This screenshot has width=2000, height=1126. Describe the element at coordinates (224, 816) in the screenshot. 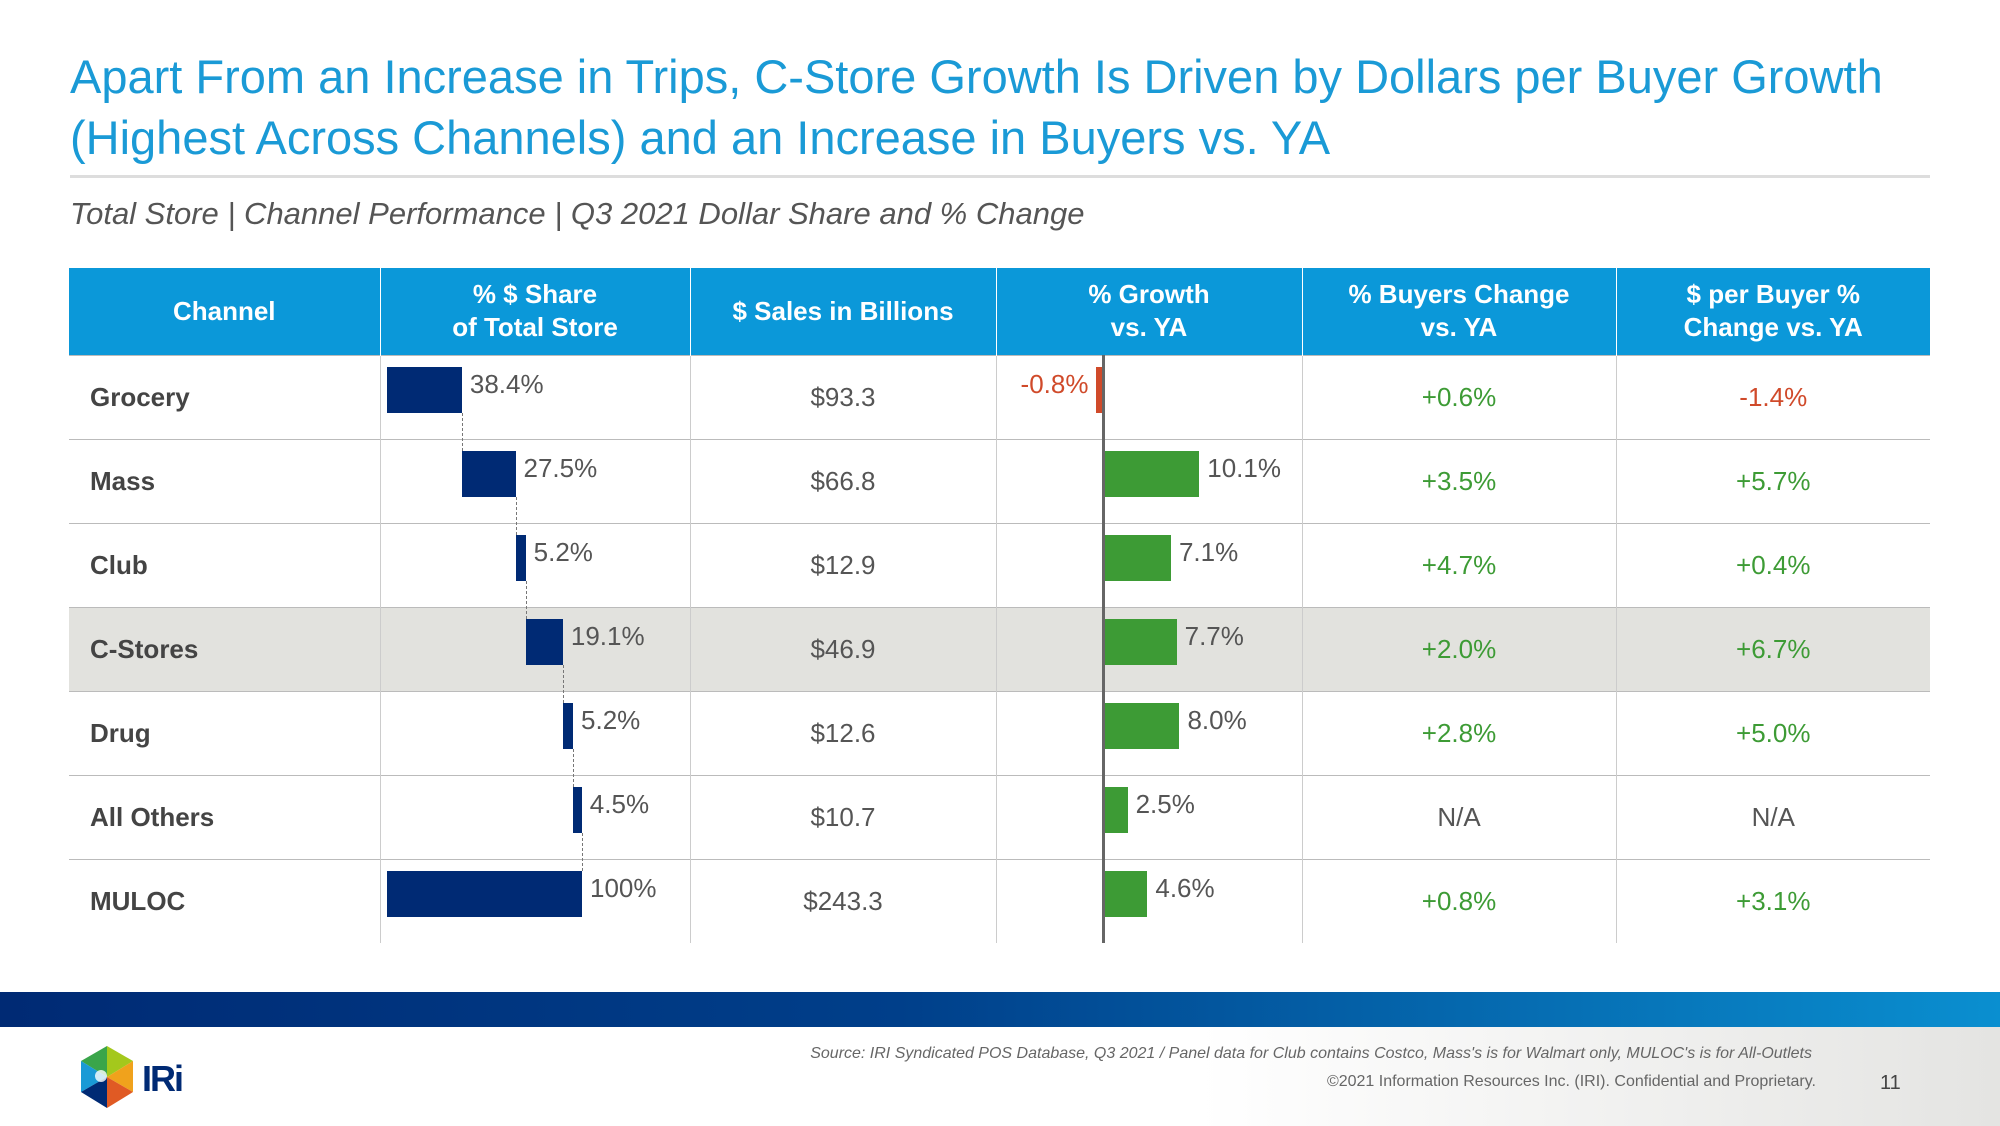

I see `channel-name: All Others` at that location.